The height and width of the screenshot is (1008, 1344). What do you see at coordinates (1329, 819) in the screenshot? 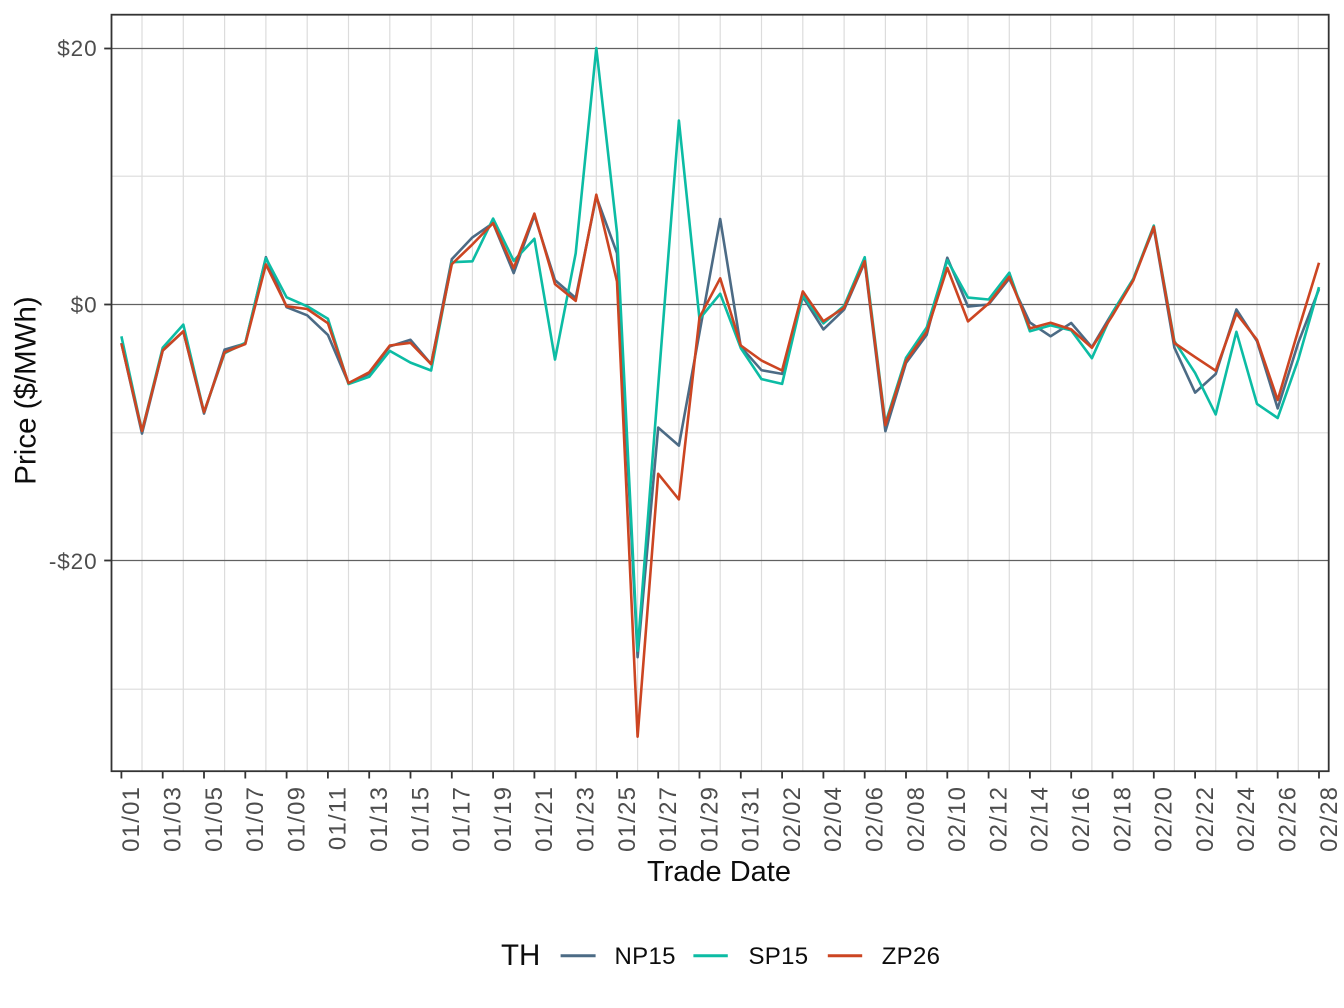
I see `svg-text: 02/28` at bounding box center [1329, 819].